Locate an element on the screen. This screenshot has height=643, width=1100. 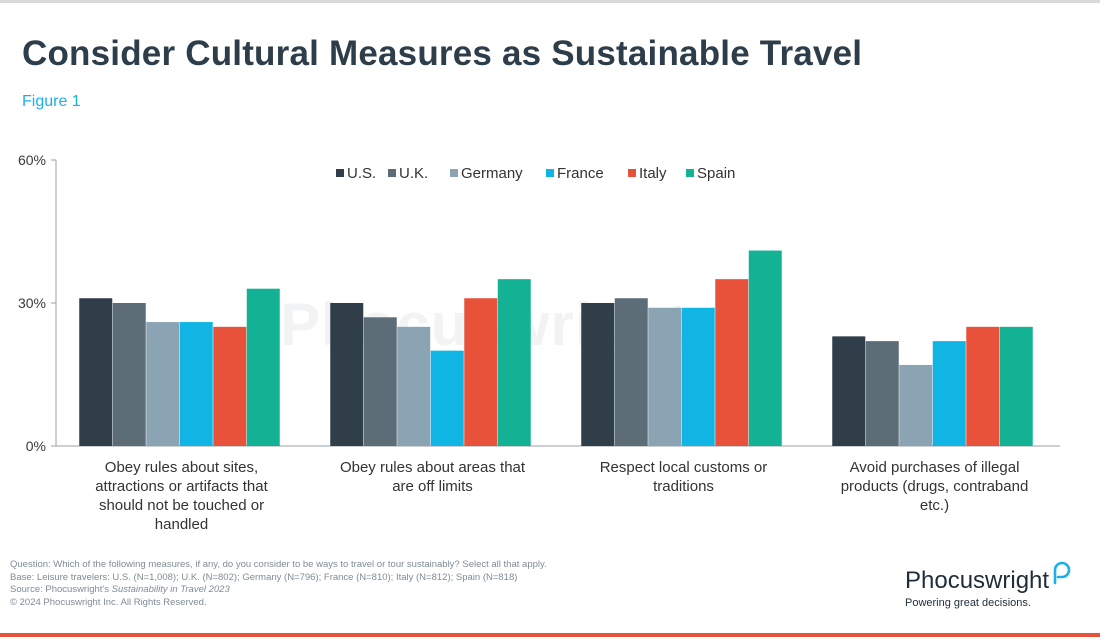
figure-label: Figure 1 is located at coordinates (51, 101).